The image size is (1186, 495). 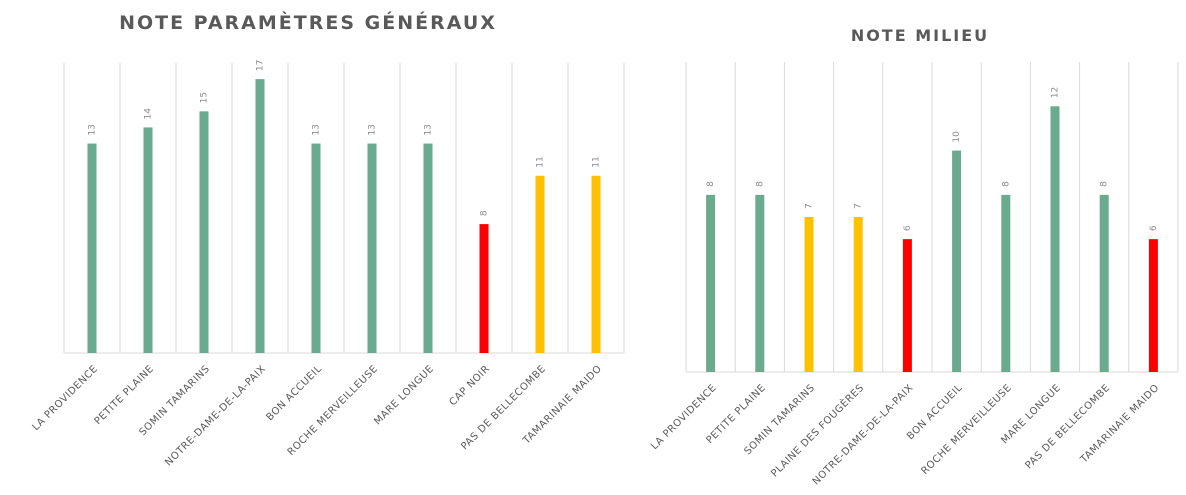 What do you see at coordinates (404, 395) in the screenshot?
I see `x-tick-label: MARE LONGUE` at bounding box center [404, 395].